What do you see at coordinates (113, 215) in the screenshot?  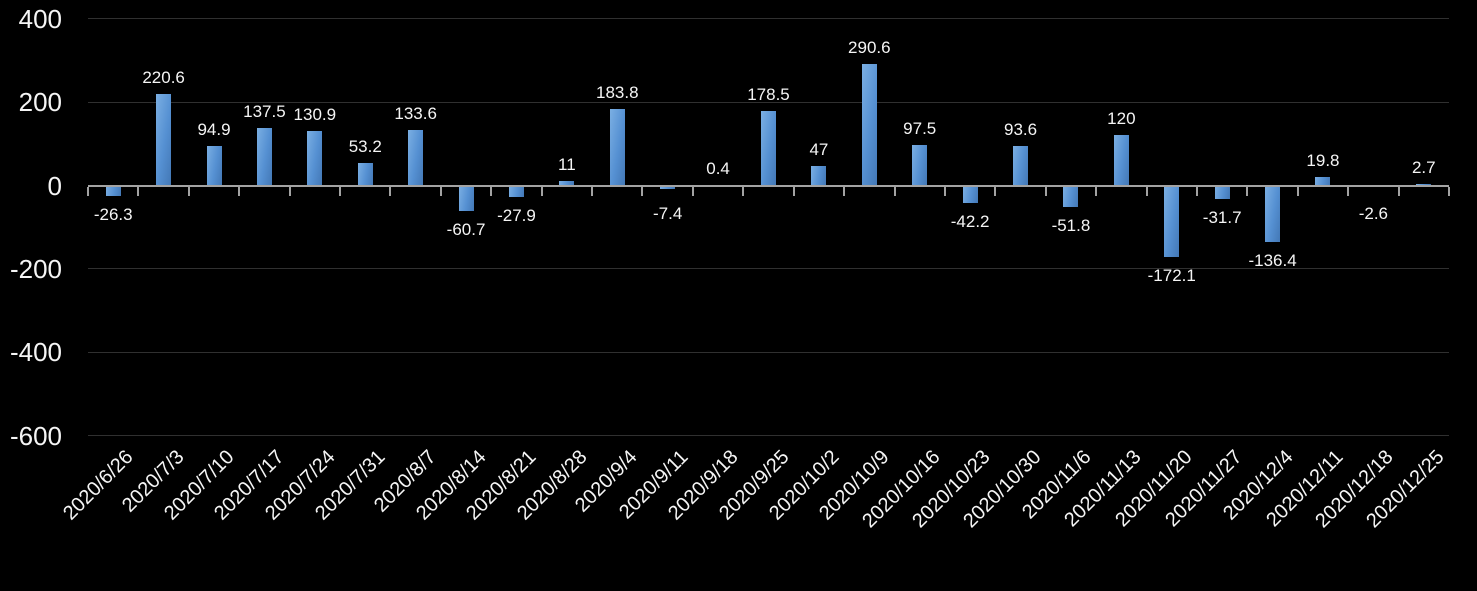 I see `bar-value-label: -26.3` at bounding box center [113, 215].